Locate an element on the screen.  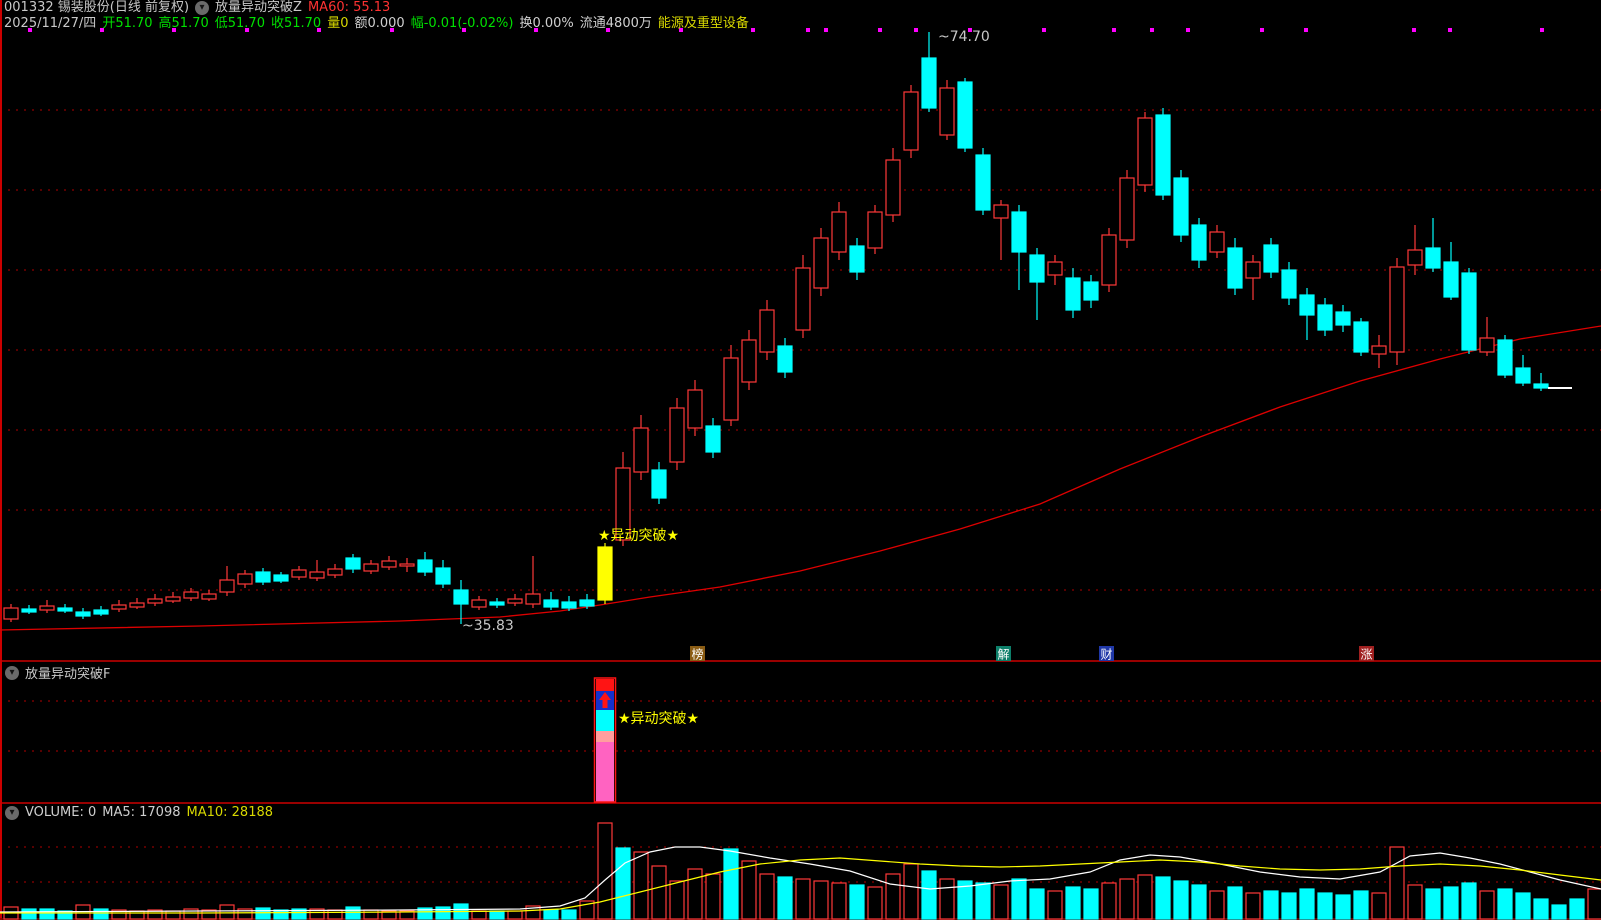
quote-open: 开51.70 is located at coordinates (127, 23).